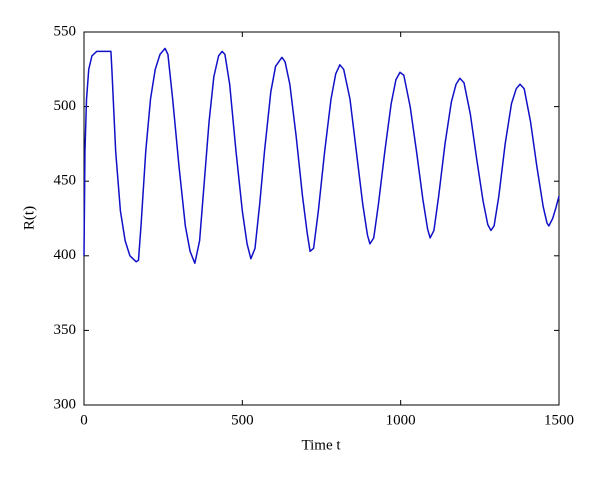 This screenshot has height=479, width=600. What do you see at coordinates (401, 420) in the screenshot?
I see `x-tick-label: 1000` at bounding box center [401, 420].